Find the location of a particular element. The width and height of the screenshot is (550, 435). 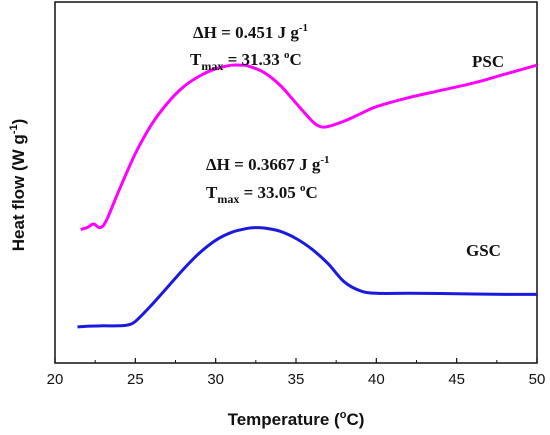

annotation-gsc-enthalpy: ΔH = 0.3667 J g-1 is located at coordinates (268, 164).